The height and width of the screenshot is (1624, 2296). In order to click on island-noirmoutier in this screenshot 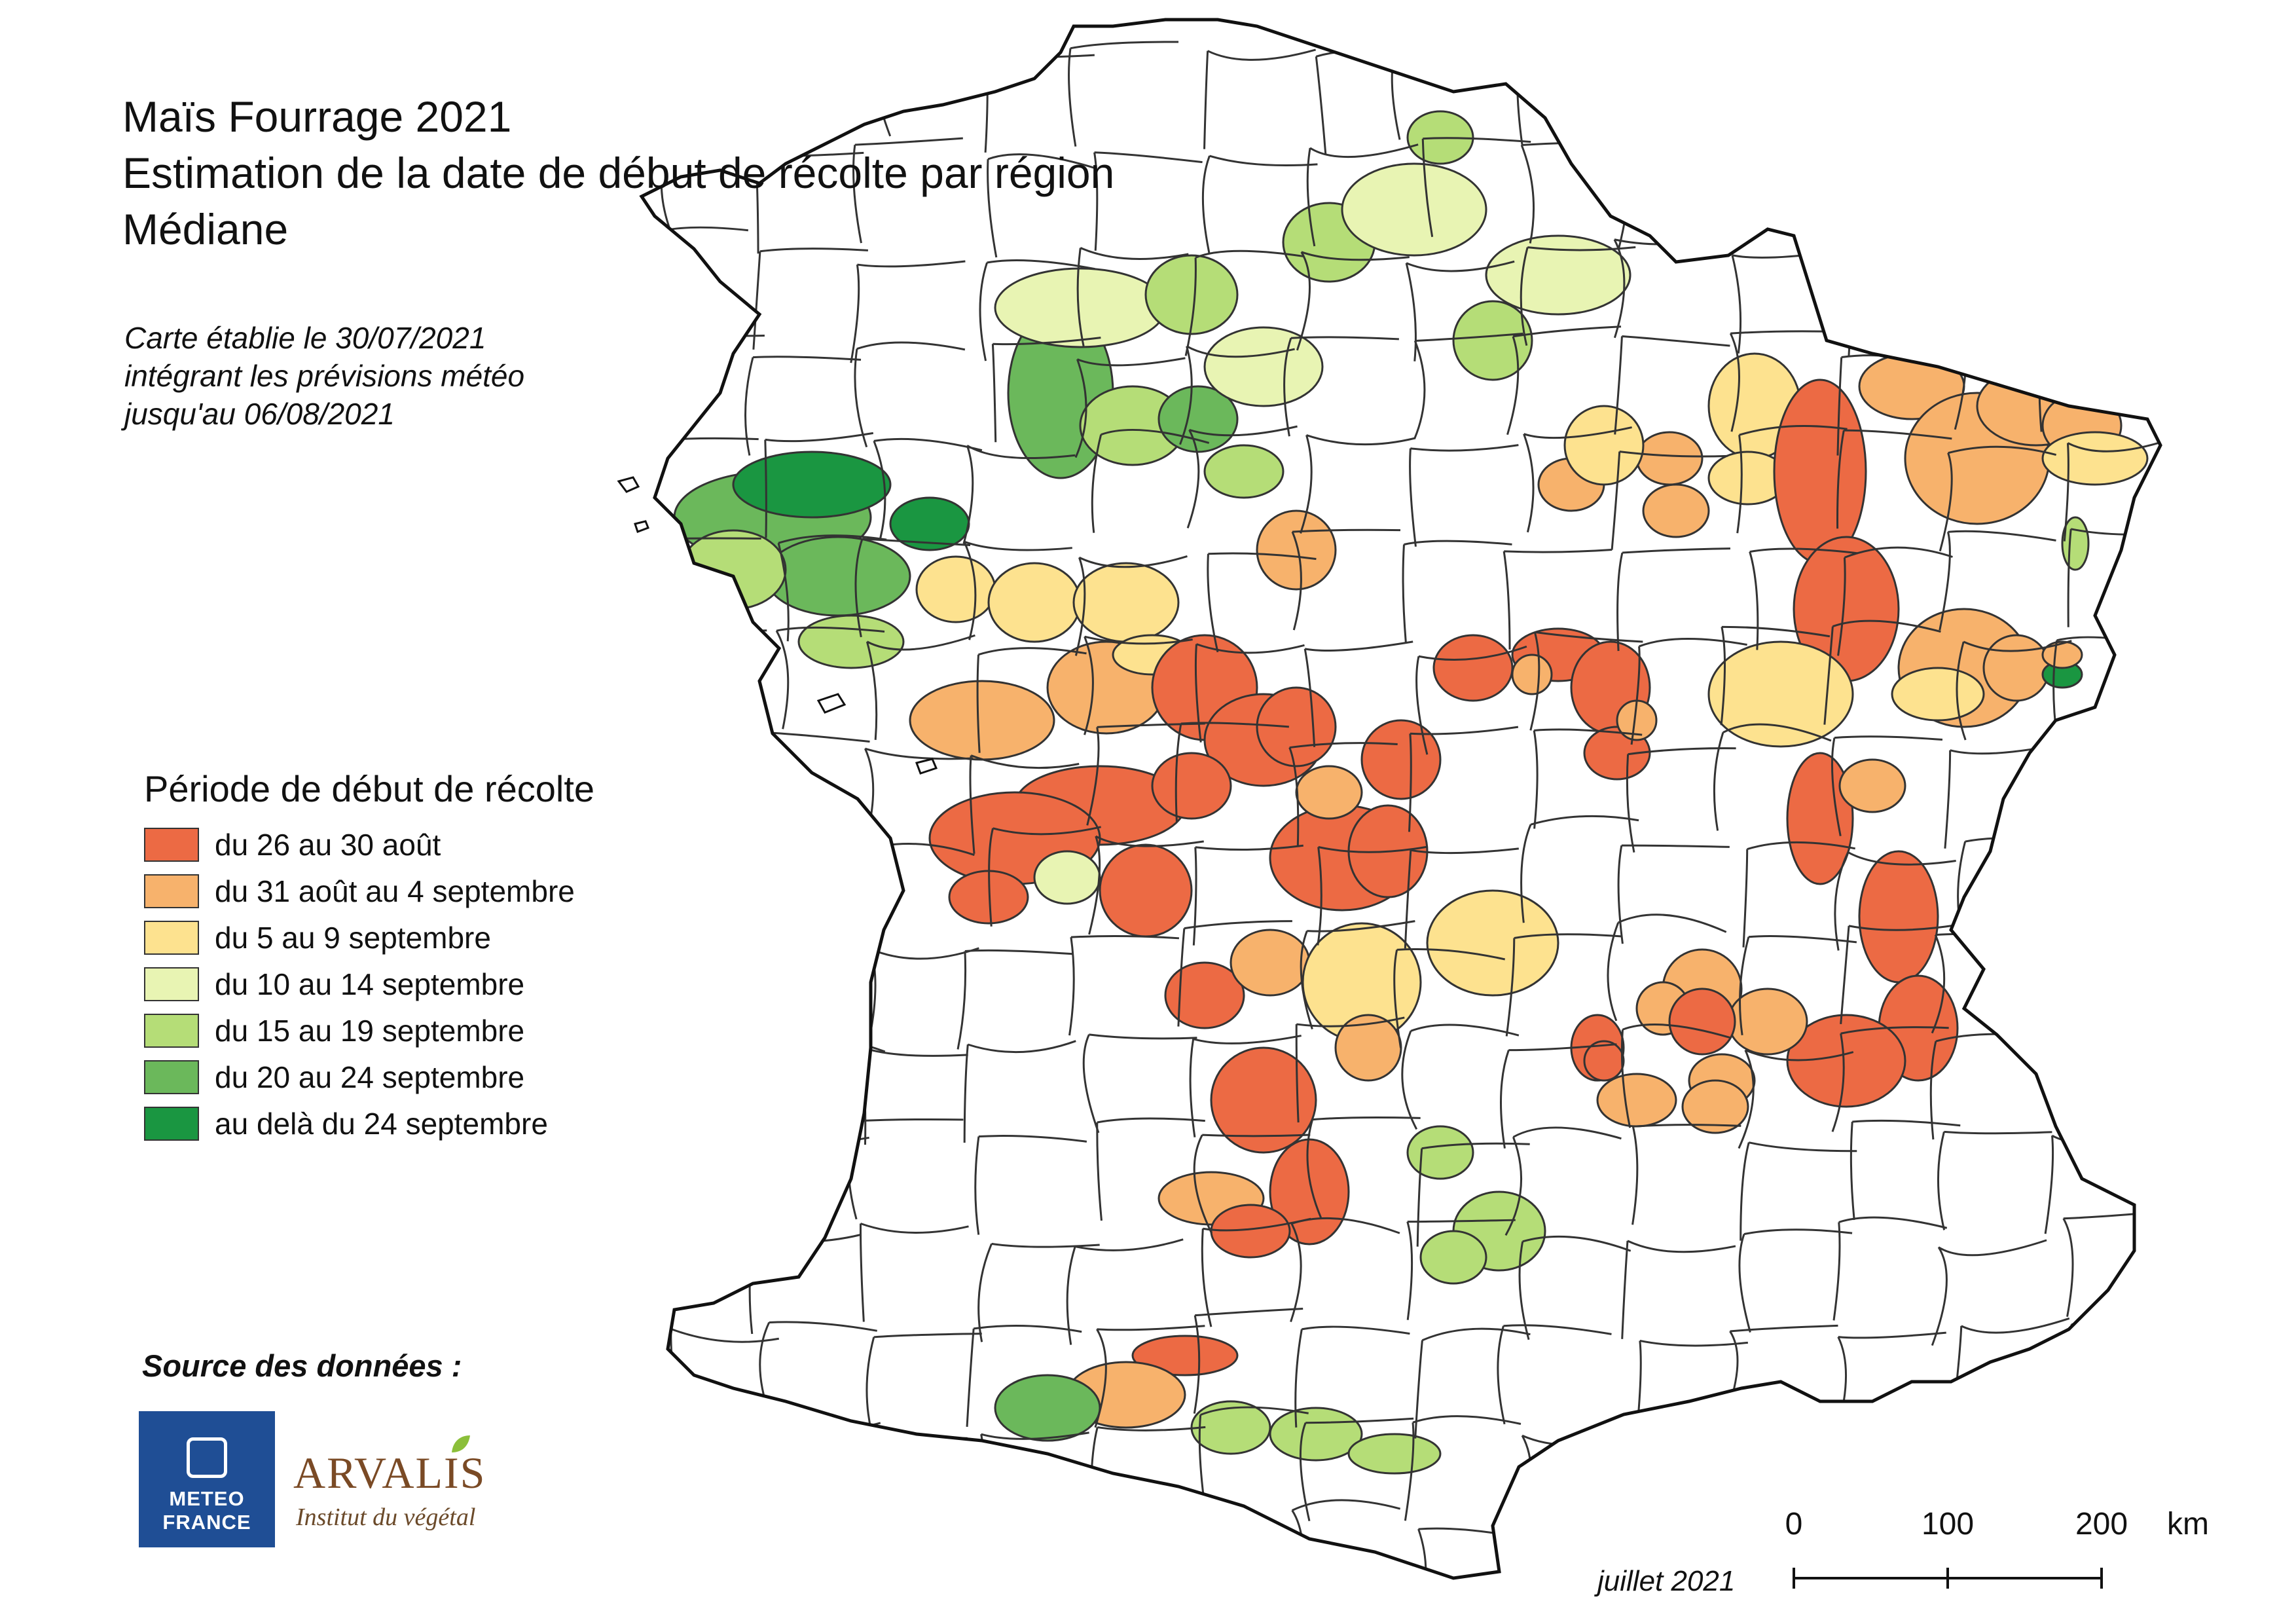, I will do `click(926, 766)`.